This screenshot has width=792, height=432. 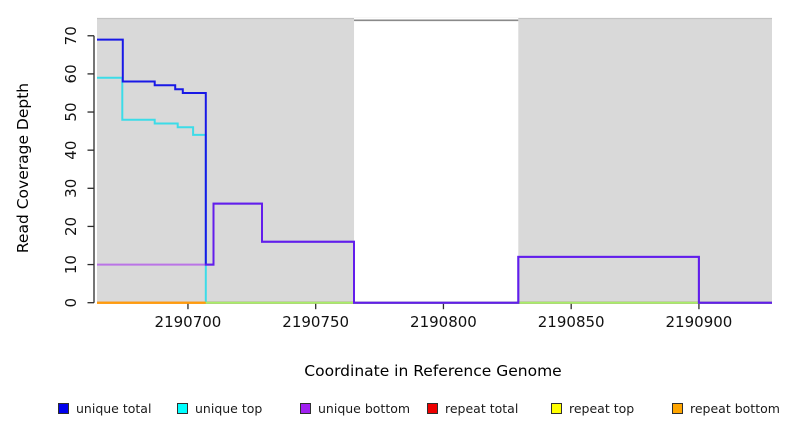 I want to click on x-tick-label: 2190750, so click(x=315, y=322).